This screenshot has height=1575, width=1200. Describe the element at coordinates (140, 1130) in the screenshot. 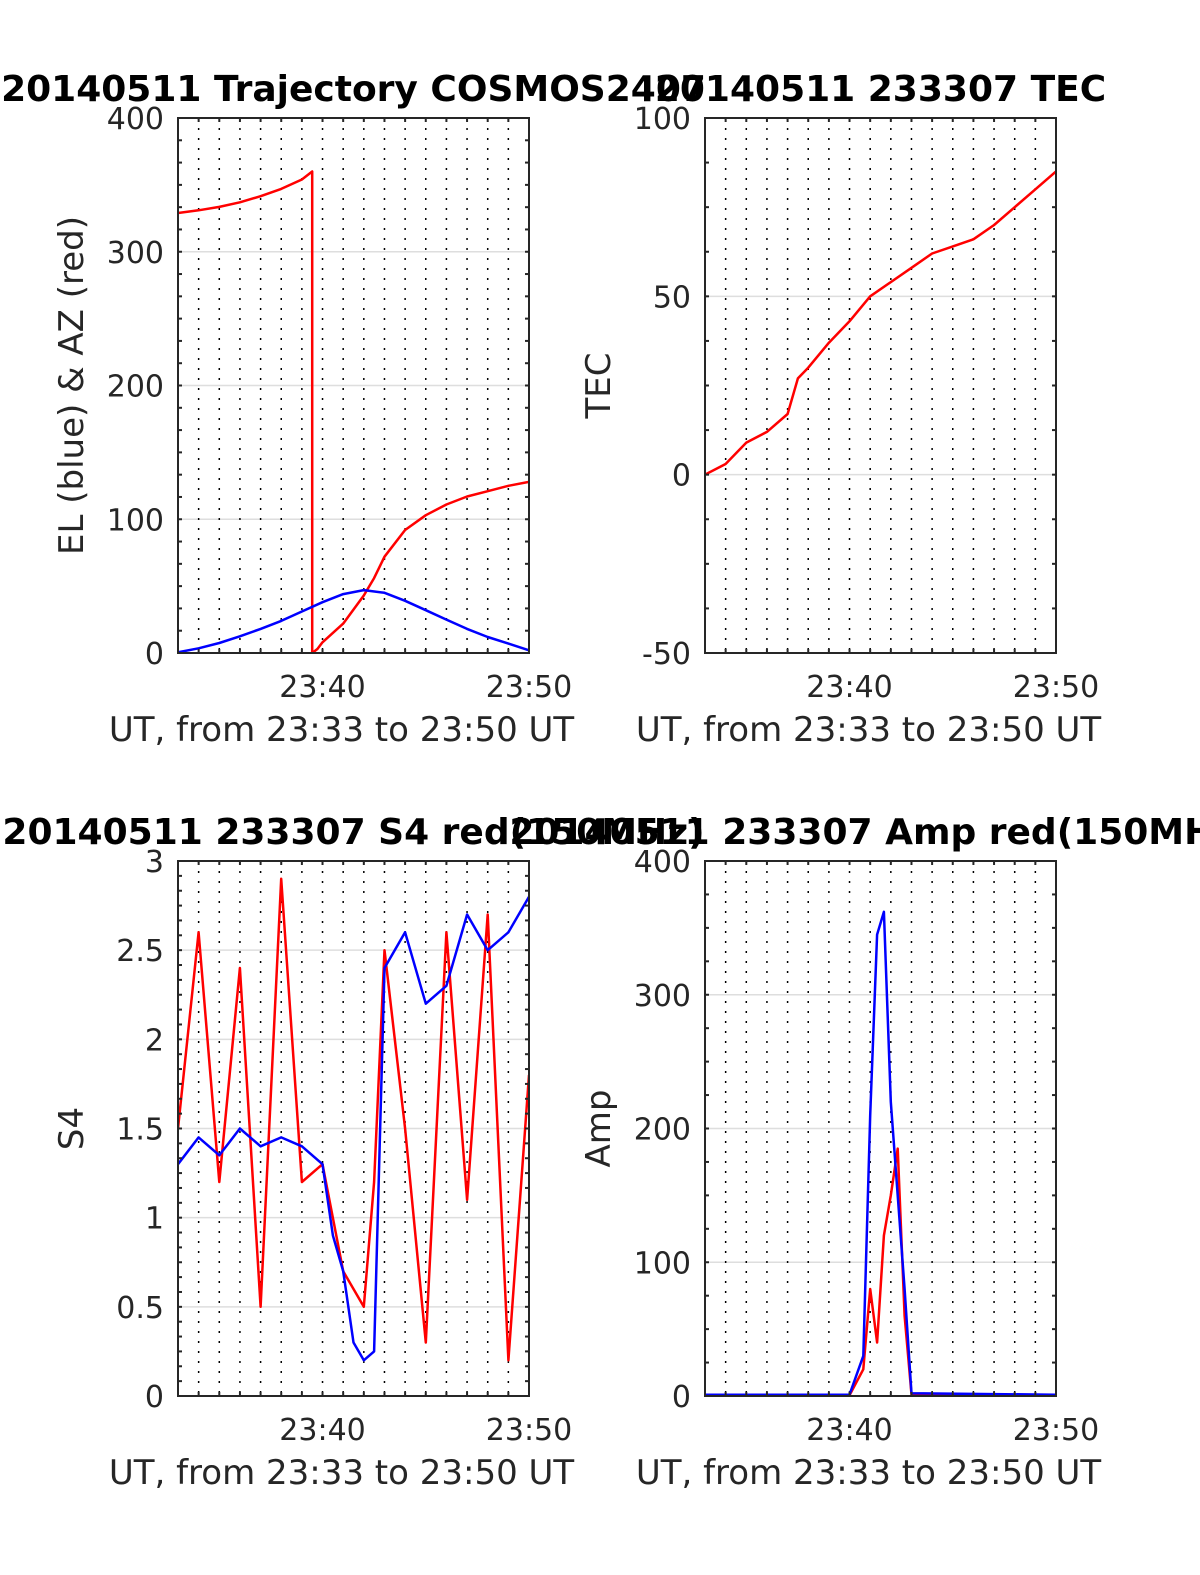

I see `y-tick-label: 1.5` at that location.